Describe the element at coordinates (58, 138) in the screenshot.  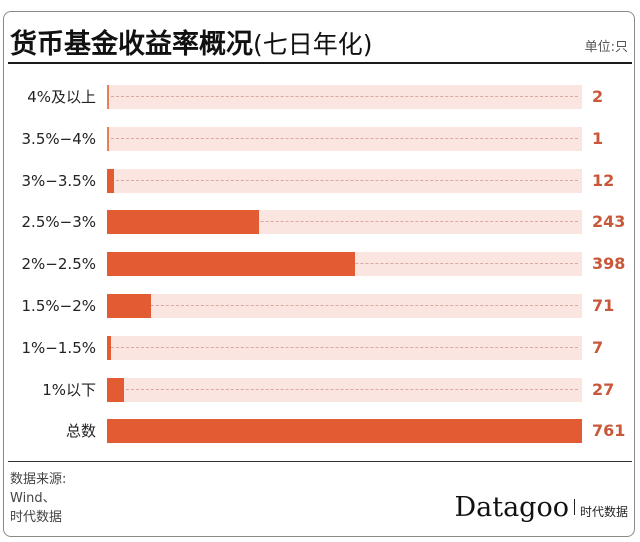
I see `category-label: 3.5%−4%` at that location.